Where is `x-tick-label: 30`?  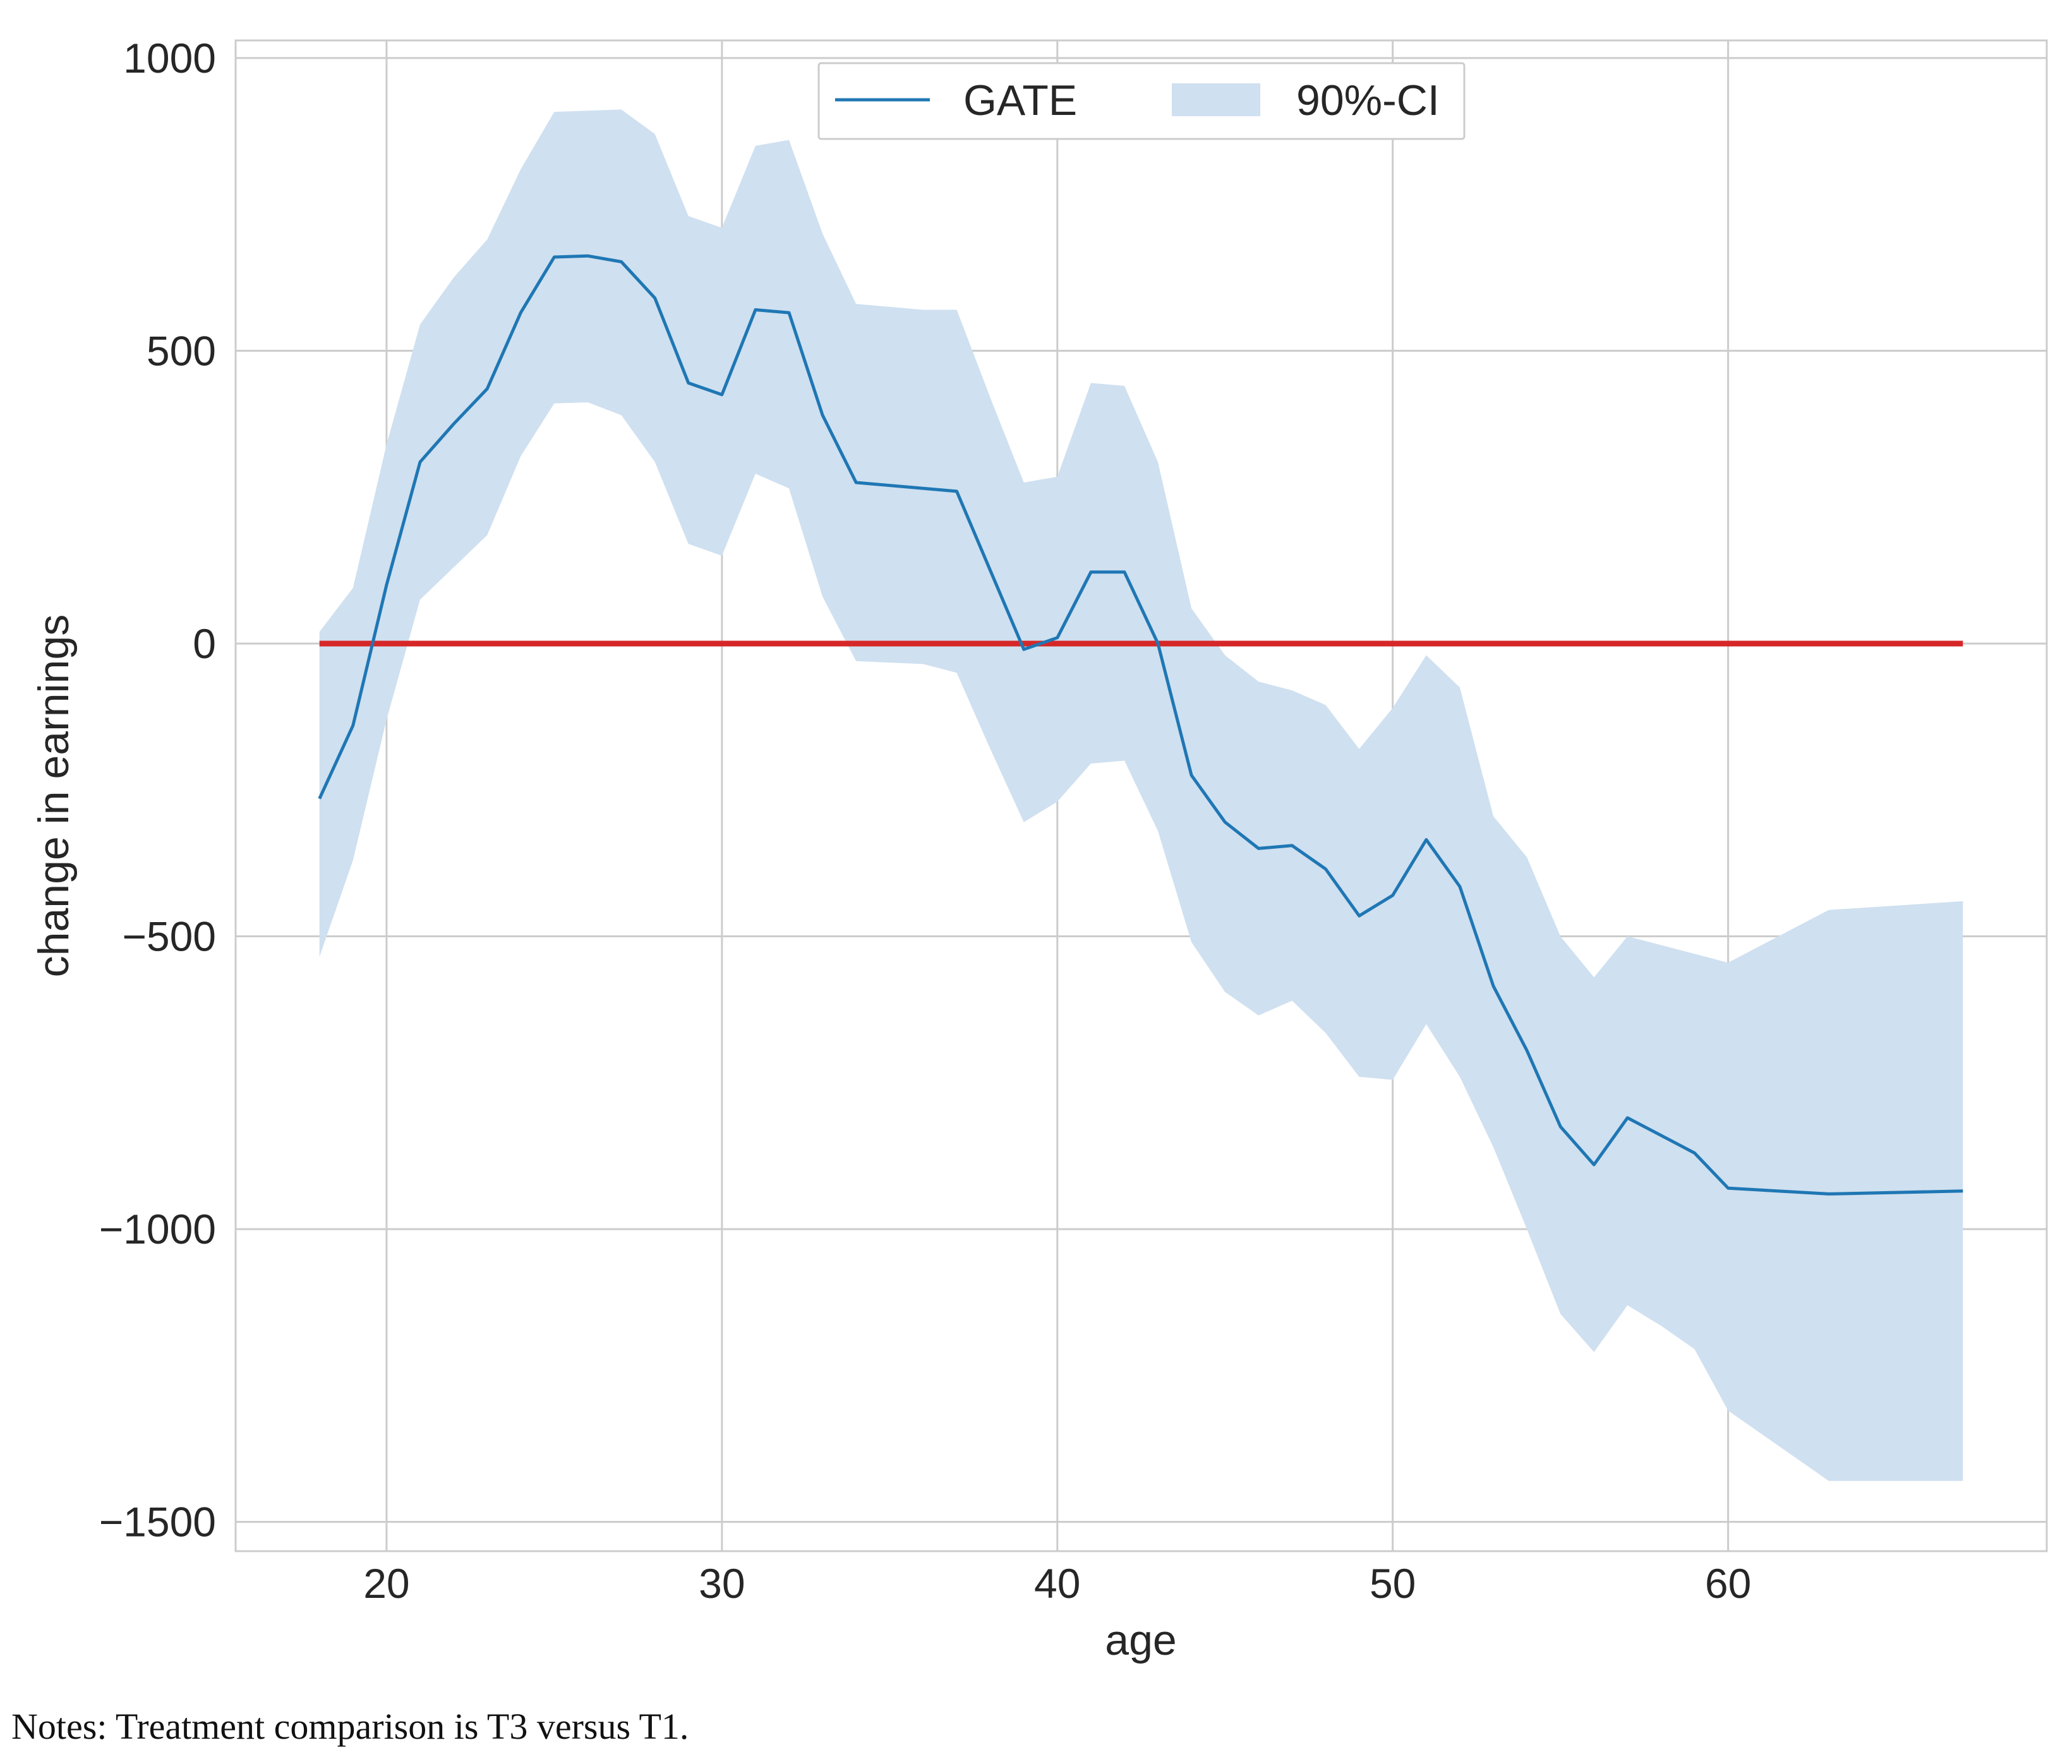
x-tick-label: 30 is located at coordinates (722, 1583).